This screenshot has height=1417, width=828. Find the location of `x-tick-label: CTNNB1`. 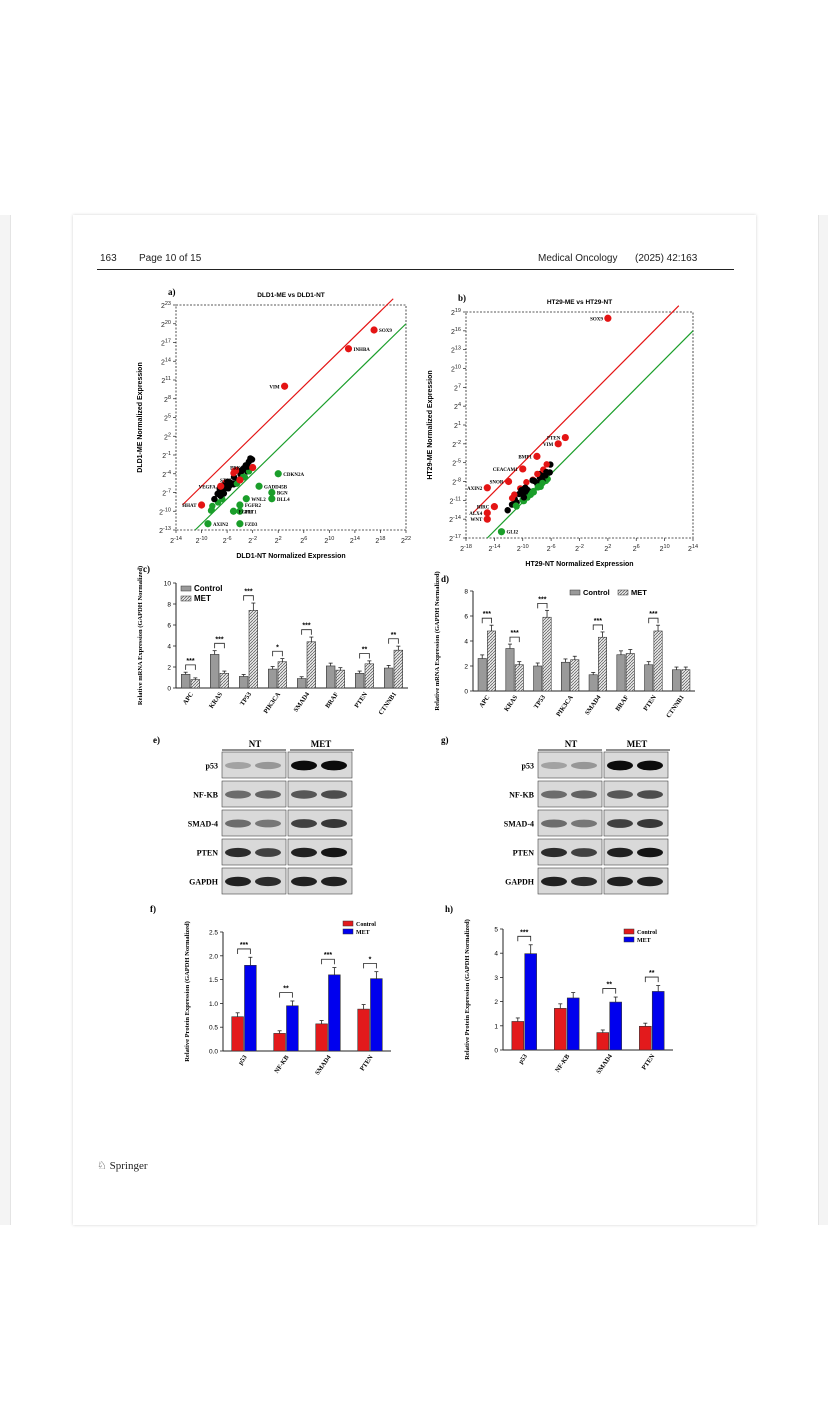

x-tick-label: CTNNB1 is located at coordinates (387, 703).